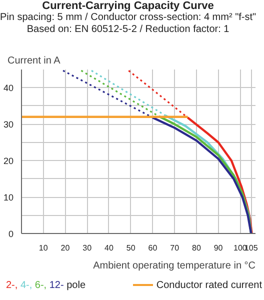  I want to click on text: 2-,, so click(12, 285).